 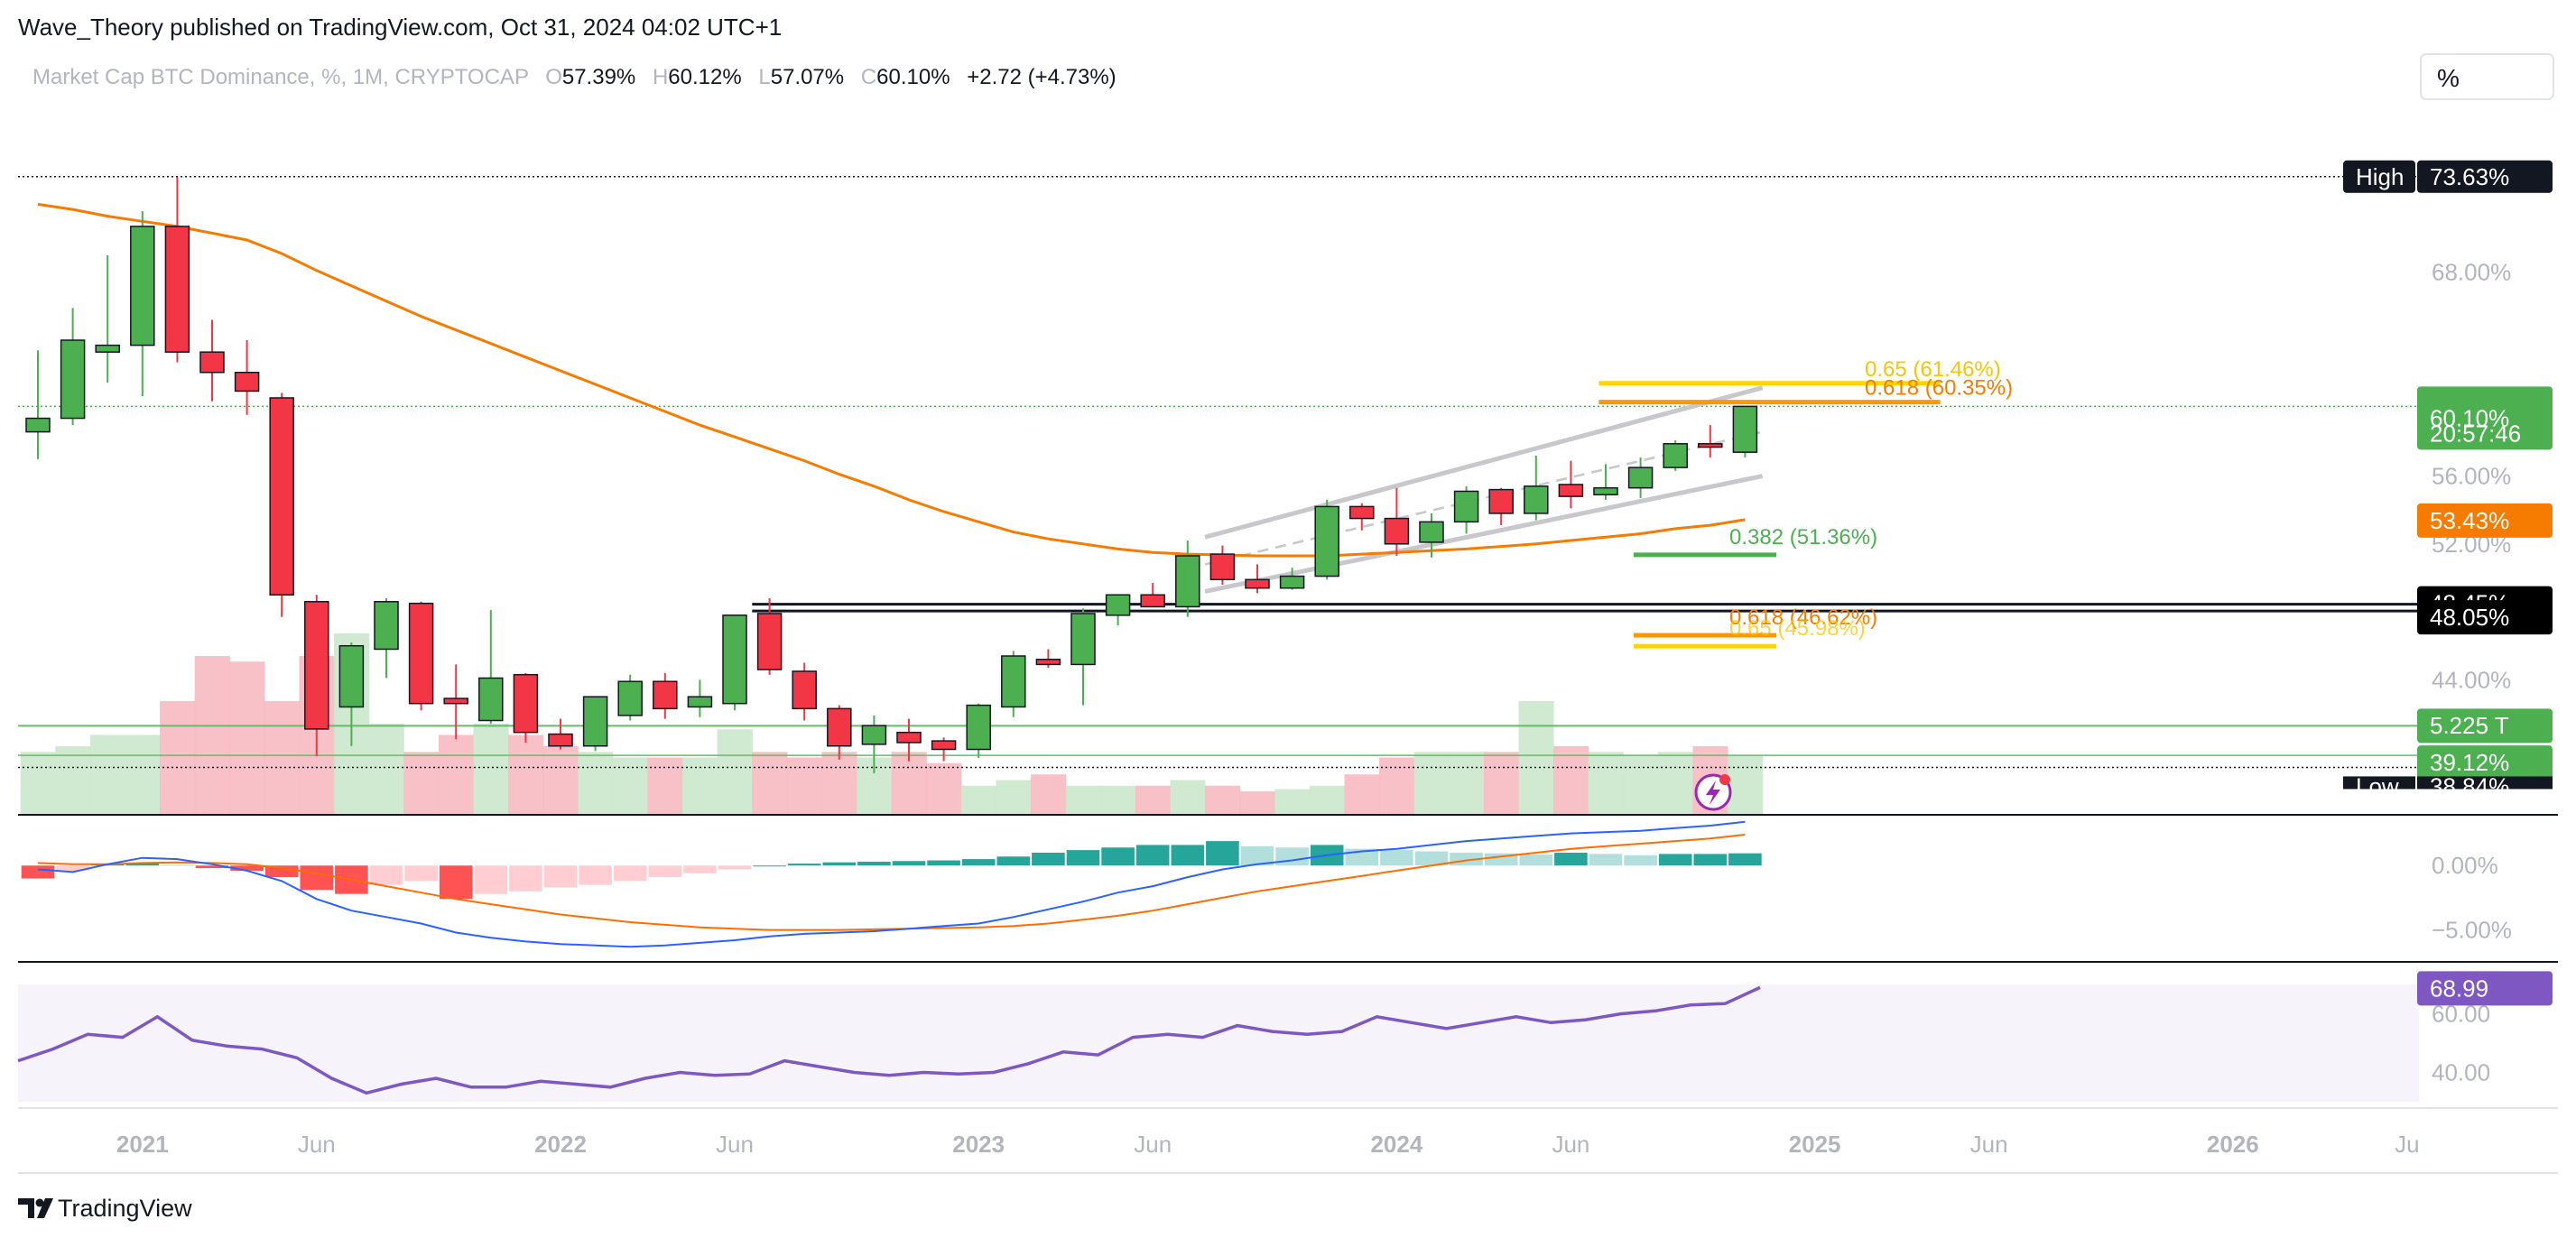 I want to click on resistance-lower-label: 48.05%, so click(x=2485, y=617).